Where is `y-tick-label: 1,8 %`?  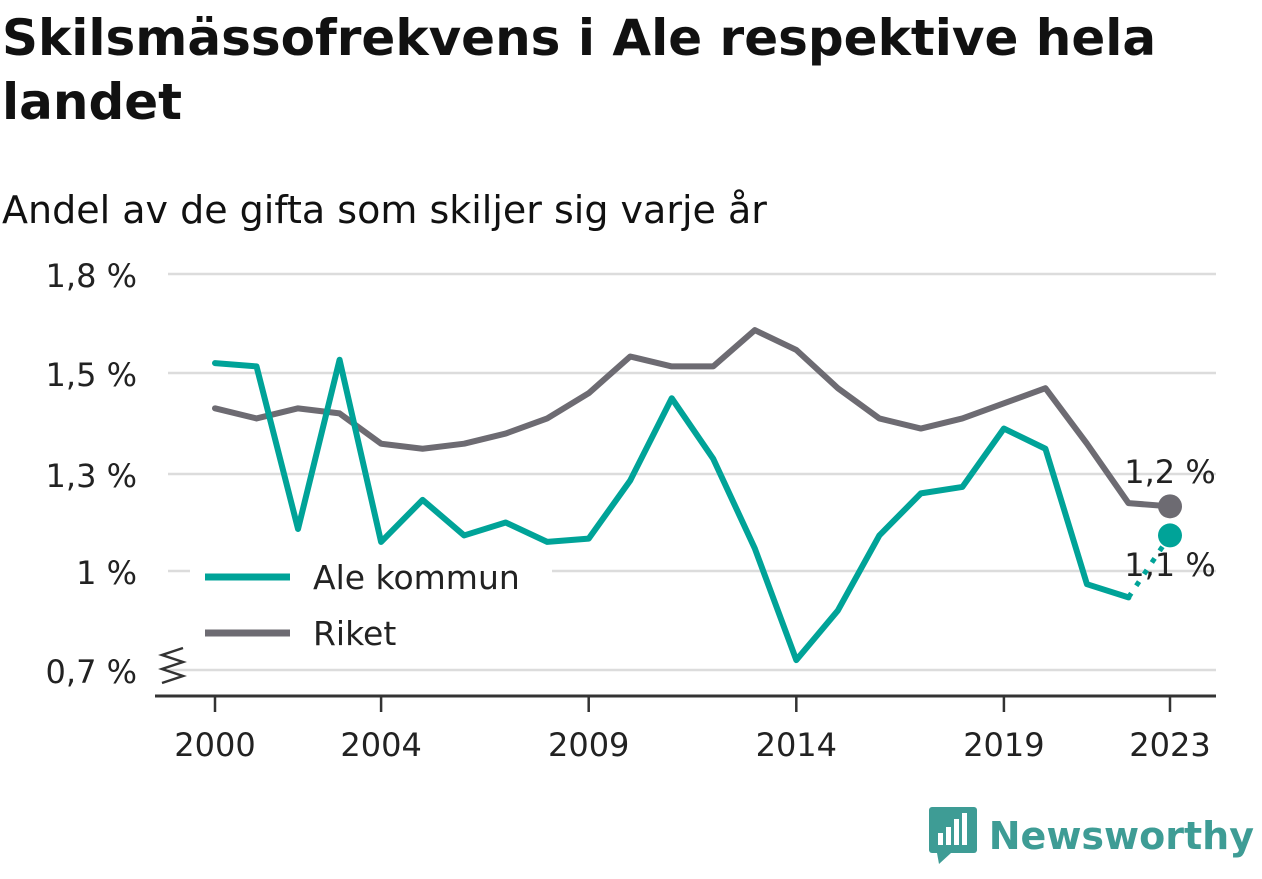
y-tick-label: 1,8 % is located at coordinates (91, 276).